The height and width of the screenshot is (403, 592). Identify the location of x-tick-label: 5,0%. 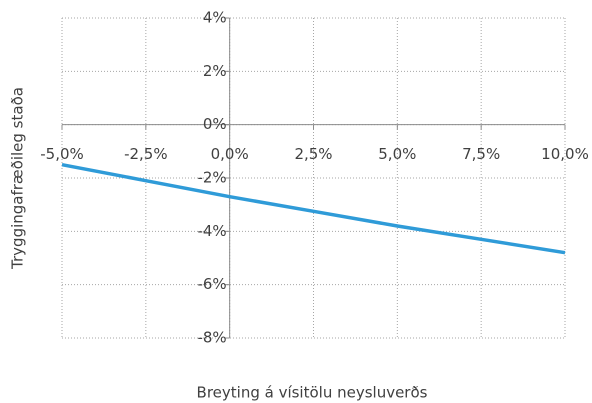
(397, 154).